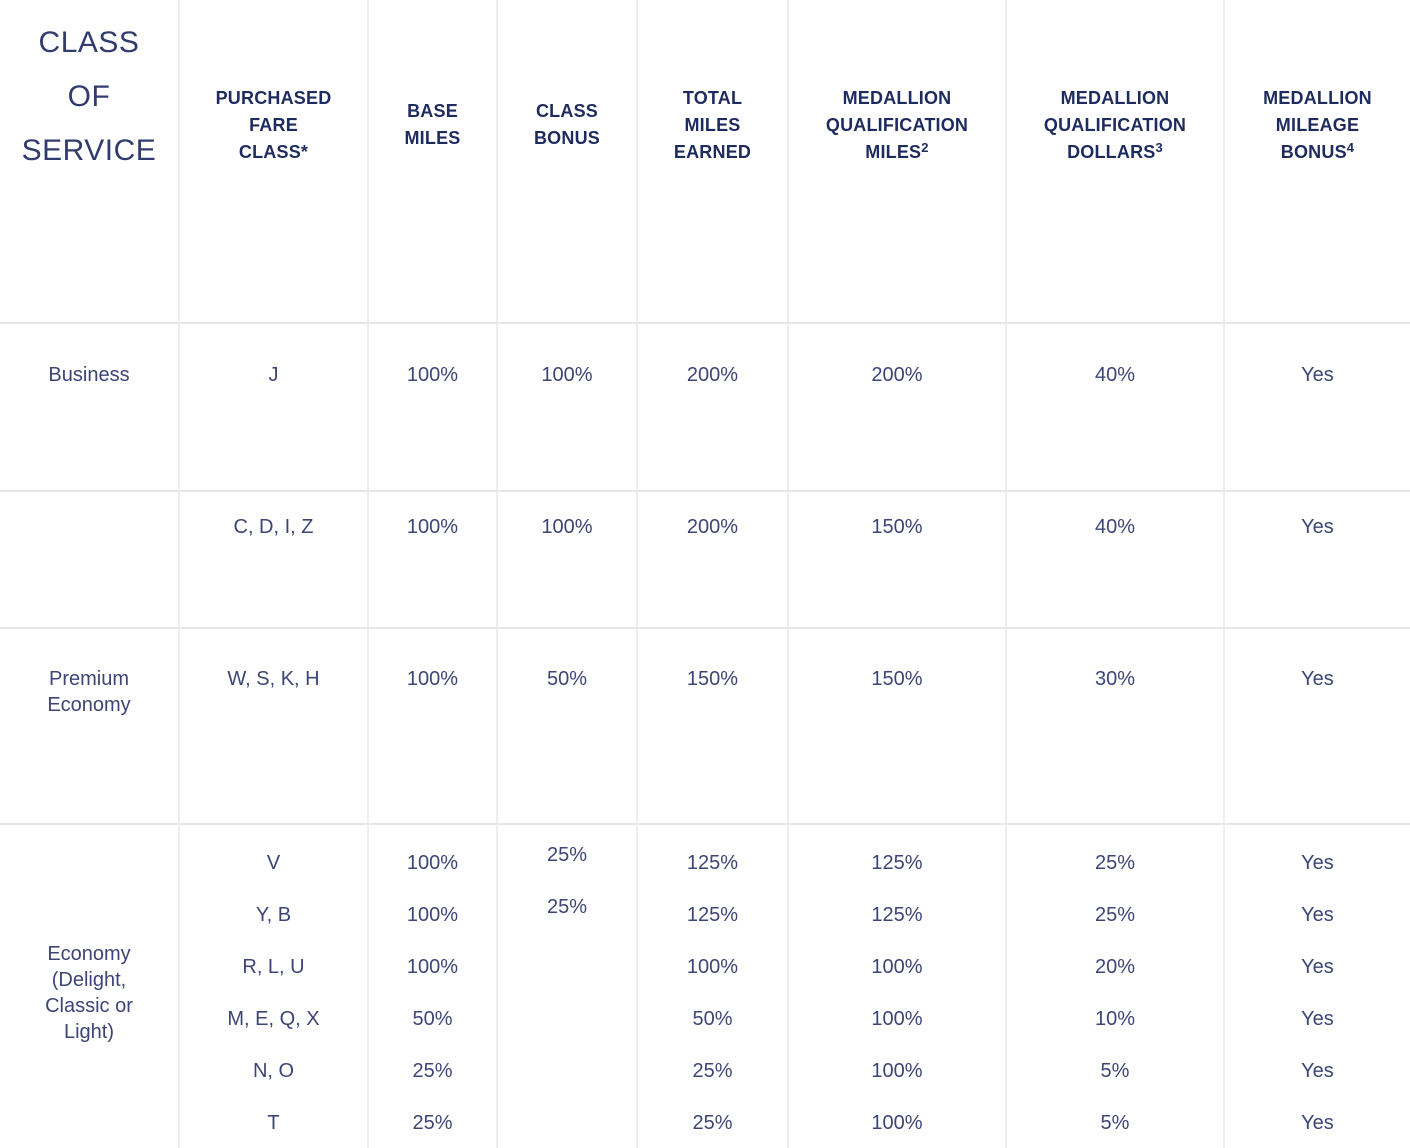 The width and height of the screenshot is (1410, 1148). Describe the element at coordinates (1350, 147) in the screenshot. I see `footnote-marker-4: 4` at that location.